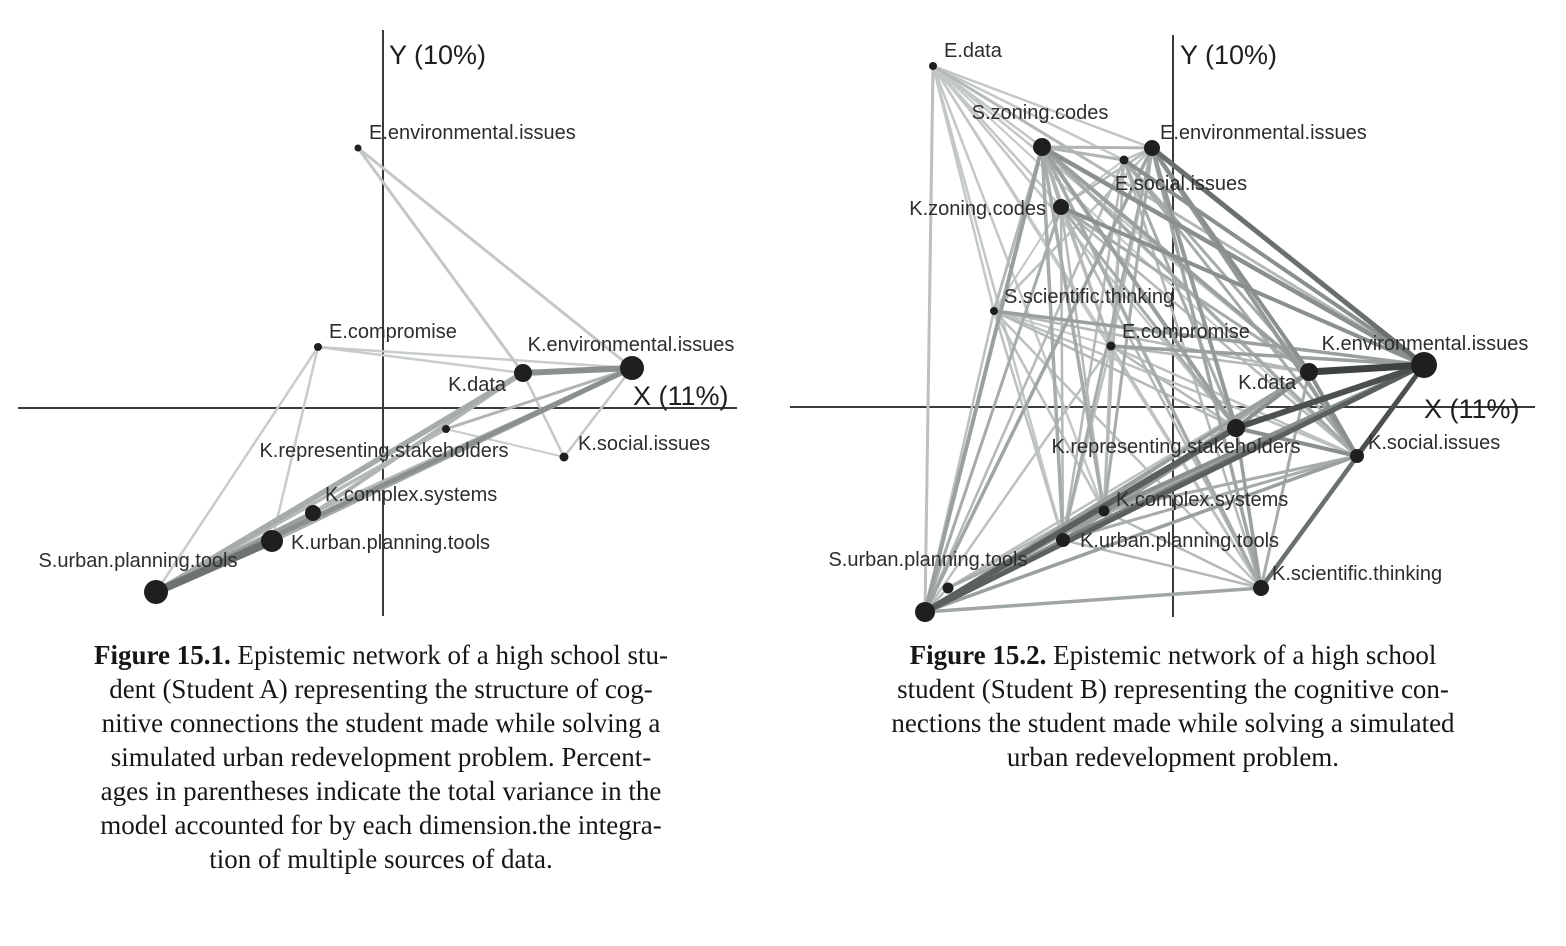 The height and width of the screenshot is (946, 1566). What do you see at coordinates (994, 311) in the screenshot?
I see `node-ssci` at bounding box center [994, 311].